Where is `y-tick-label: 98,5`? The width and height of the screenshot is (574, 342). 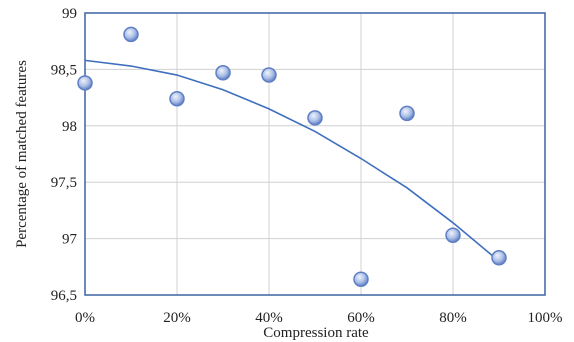
y-tick-label: 98,5 is located at coordinates (64, 70).